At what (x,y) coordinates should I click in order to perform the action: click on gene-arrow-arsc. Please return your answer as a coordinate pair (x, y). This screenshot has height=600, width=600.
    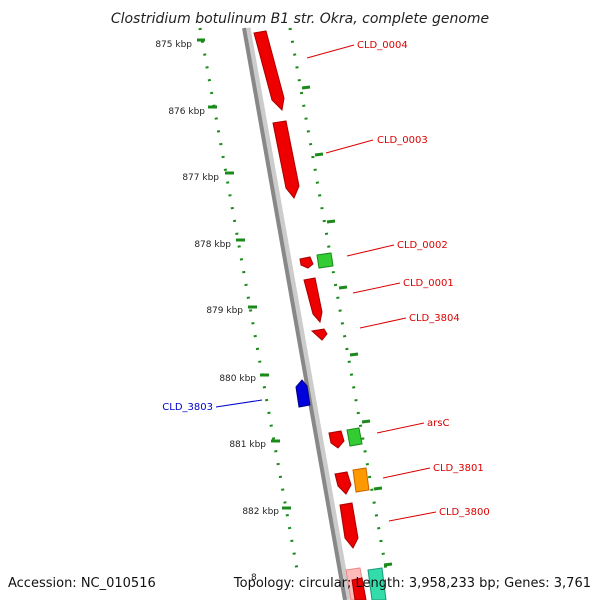
    Looking at the image, I should click on (336, 439).